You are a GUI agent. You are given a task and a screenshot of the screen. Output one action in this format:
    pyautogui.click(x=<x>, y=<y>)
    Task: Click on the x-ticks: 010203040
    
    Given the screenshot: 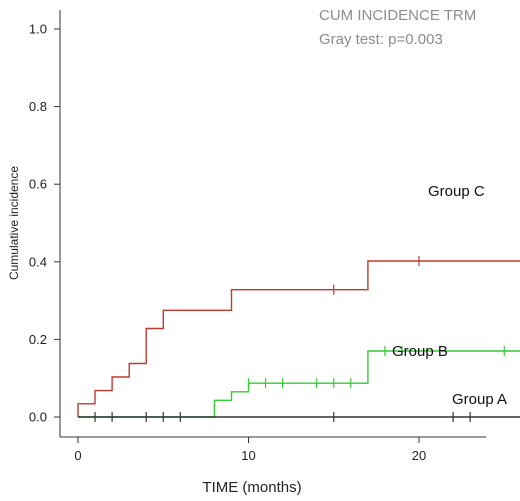 What is the action you would take?
    pyautogui.click(x=250, y=450)
    